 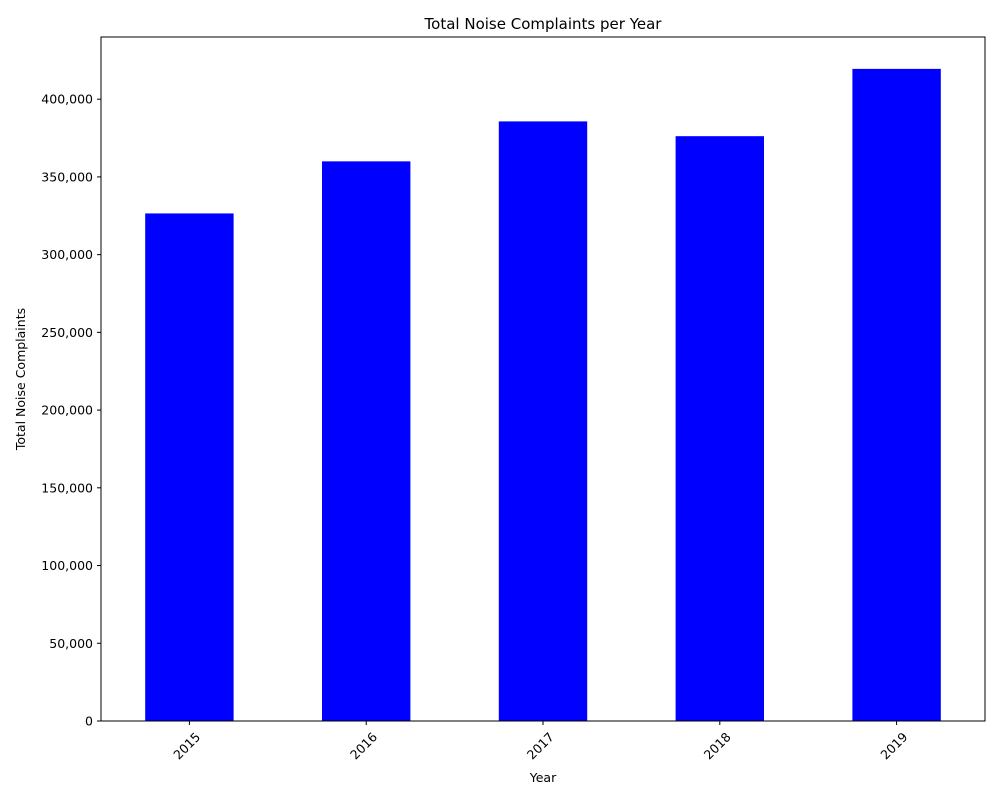 I want to click on y-tick-label: 100,000, so click(x=67, y=565).